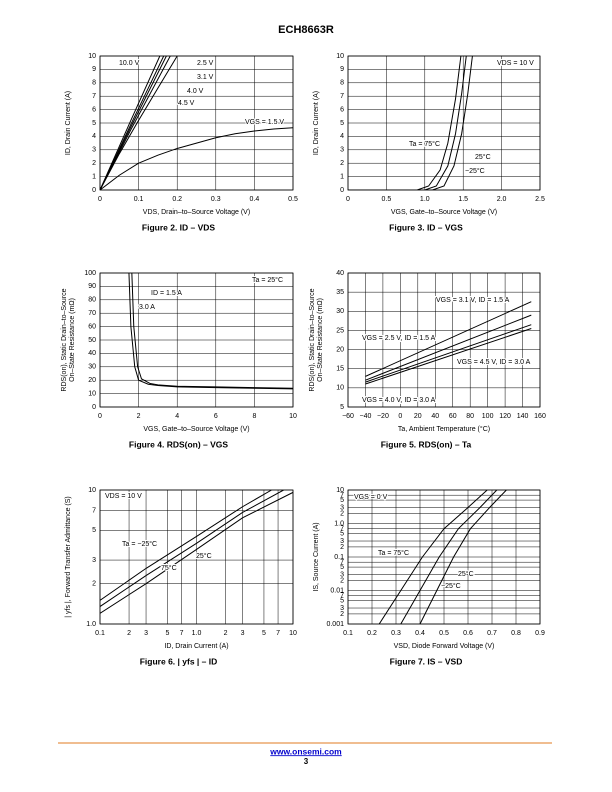 The width and height of the screenshot is (612, 792). I want to click on y-axis-label: On–State Resistance (mΩ), so click(320, 340).